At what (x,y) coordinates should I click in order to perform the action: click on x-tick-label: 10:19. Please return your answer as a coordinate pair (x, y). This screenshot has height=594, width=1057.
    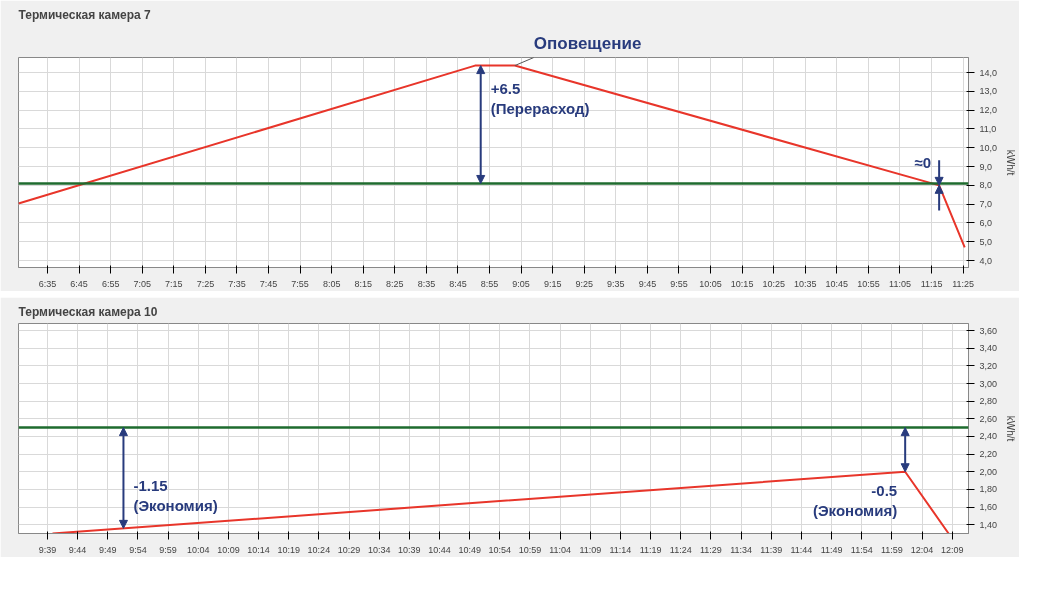
    Looking at the image, I should click on (288, 549).